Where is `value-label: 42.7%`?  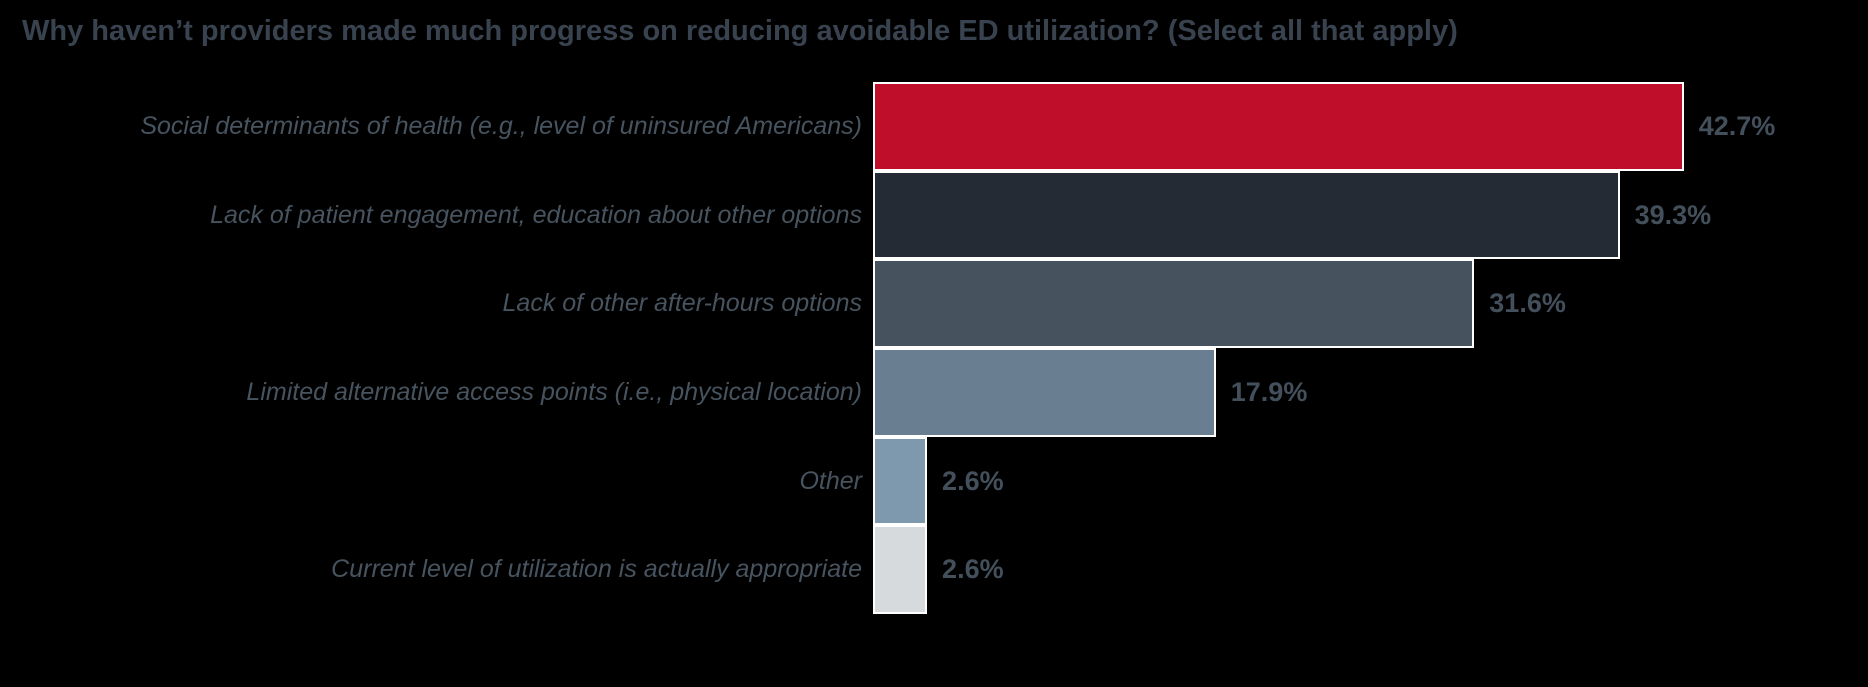
value-label: 42.7% is located at coordinates (1737, 125).